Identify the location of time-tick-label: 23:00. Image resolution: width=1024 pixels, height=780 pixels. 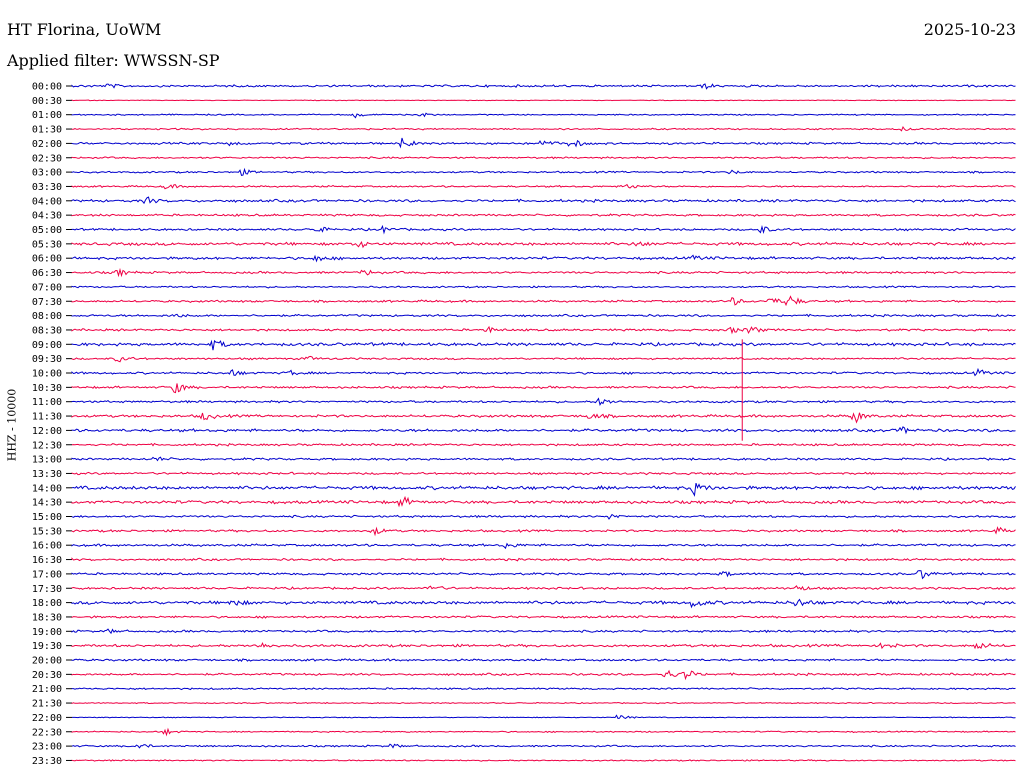
(47, 747).